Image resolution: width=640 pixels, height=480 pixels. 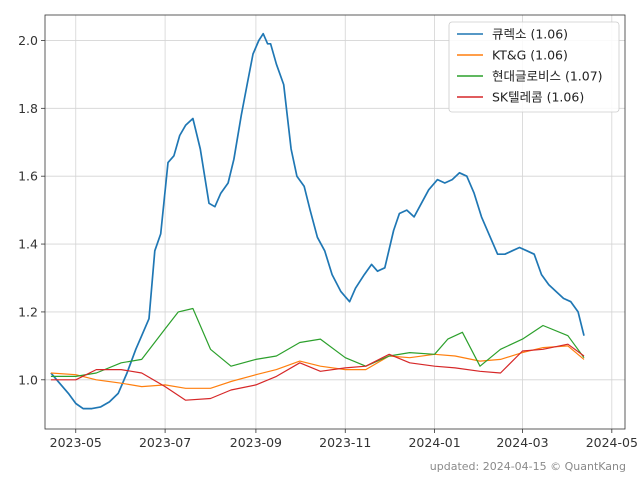 What do you see at coordinates (28, 311) in the screenshot?
I see `y-tick-label: 1.2` at bounding box center [28, 311].